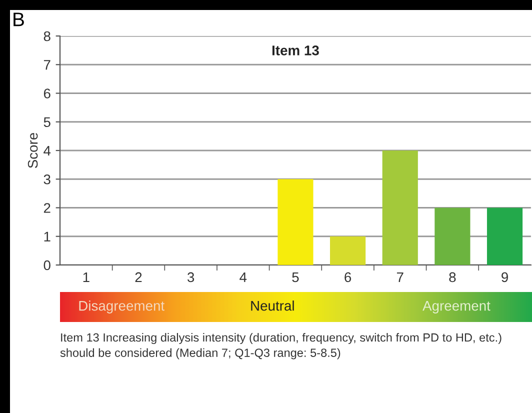 The width and height of the screenshot is (532, 413). What do you see at coordinates (47, 93) in the screenshot?
I see `y-tick-label: 6` at bounding box center [47, 93].